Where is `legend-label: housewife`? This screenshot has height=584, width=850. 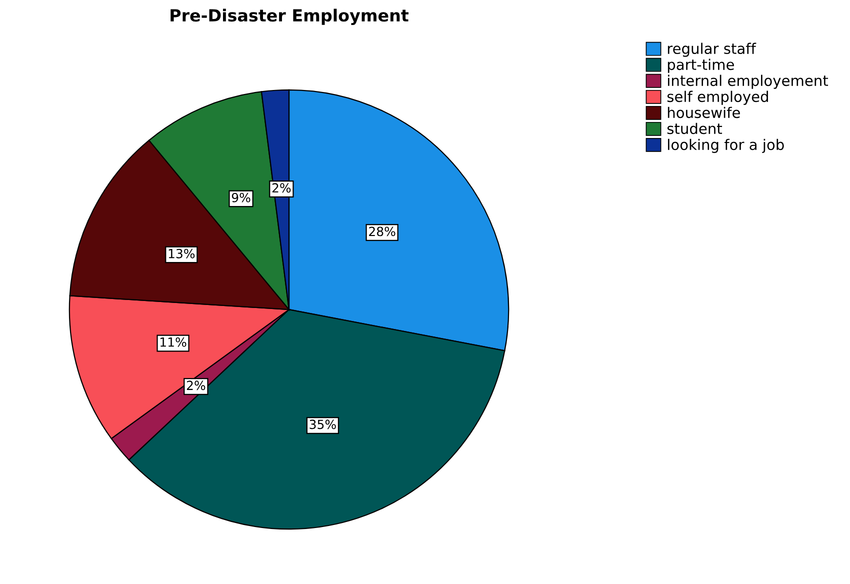
legend-label: housewife is located at coordinates (704, 112).